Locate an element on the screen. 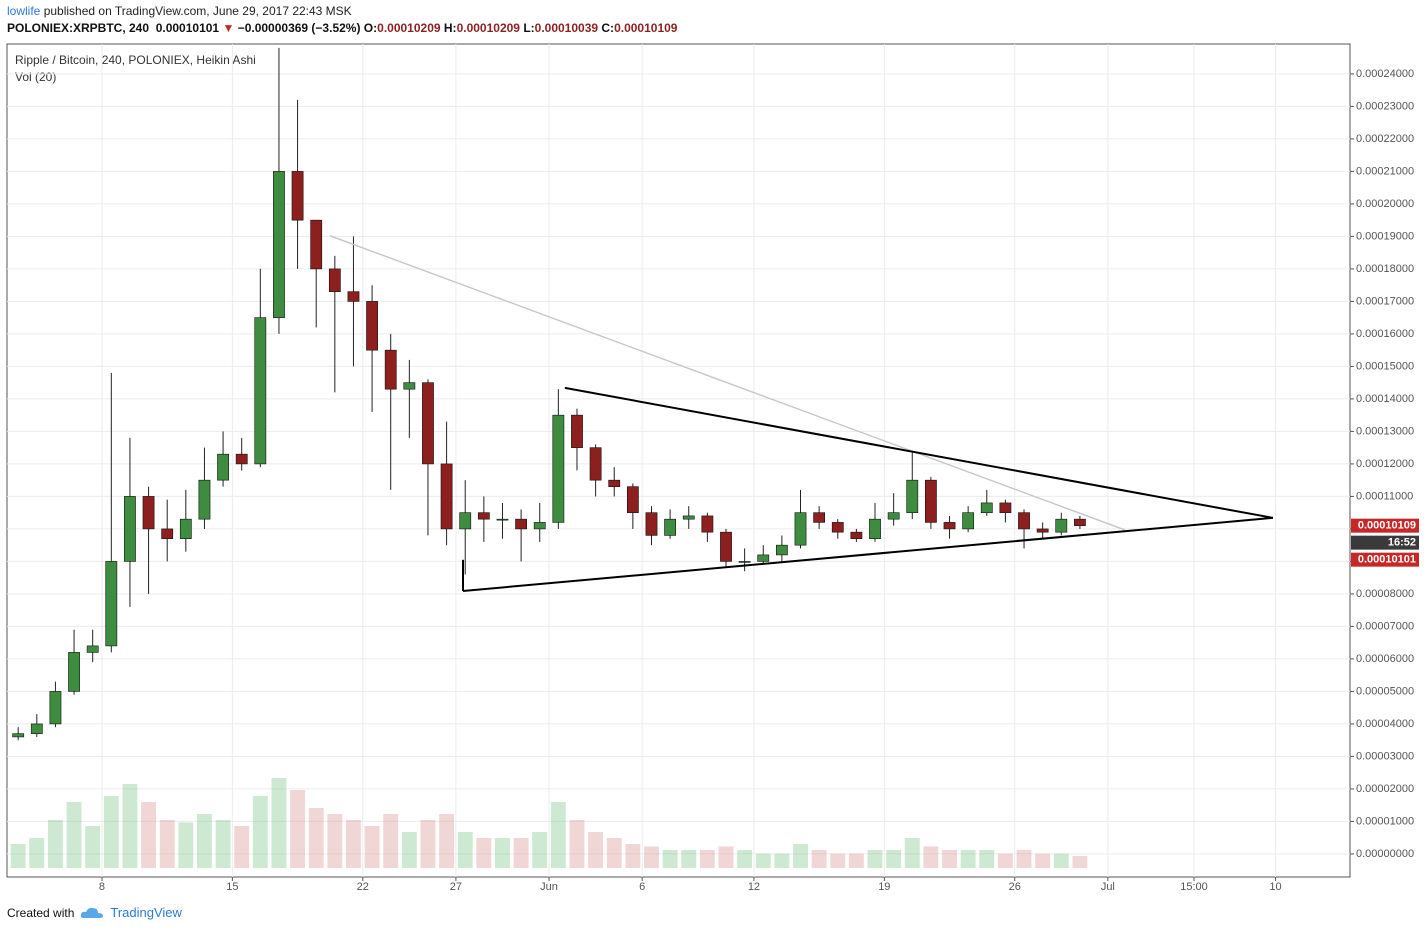  ohlc-value: 0.00010039 is located at coordinates (566, 28).